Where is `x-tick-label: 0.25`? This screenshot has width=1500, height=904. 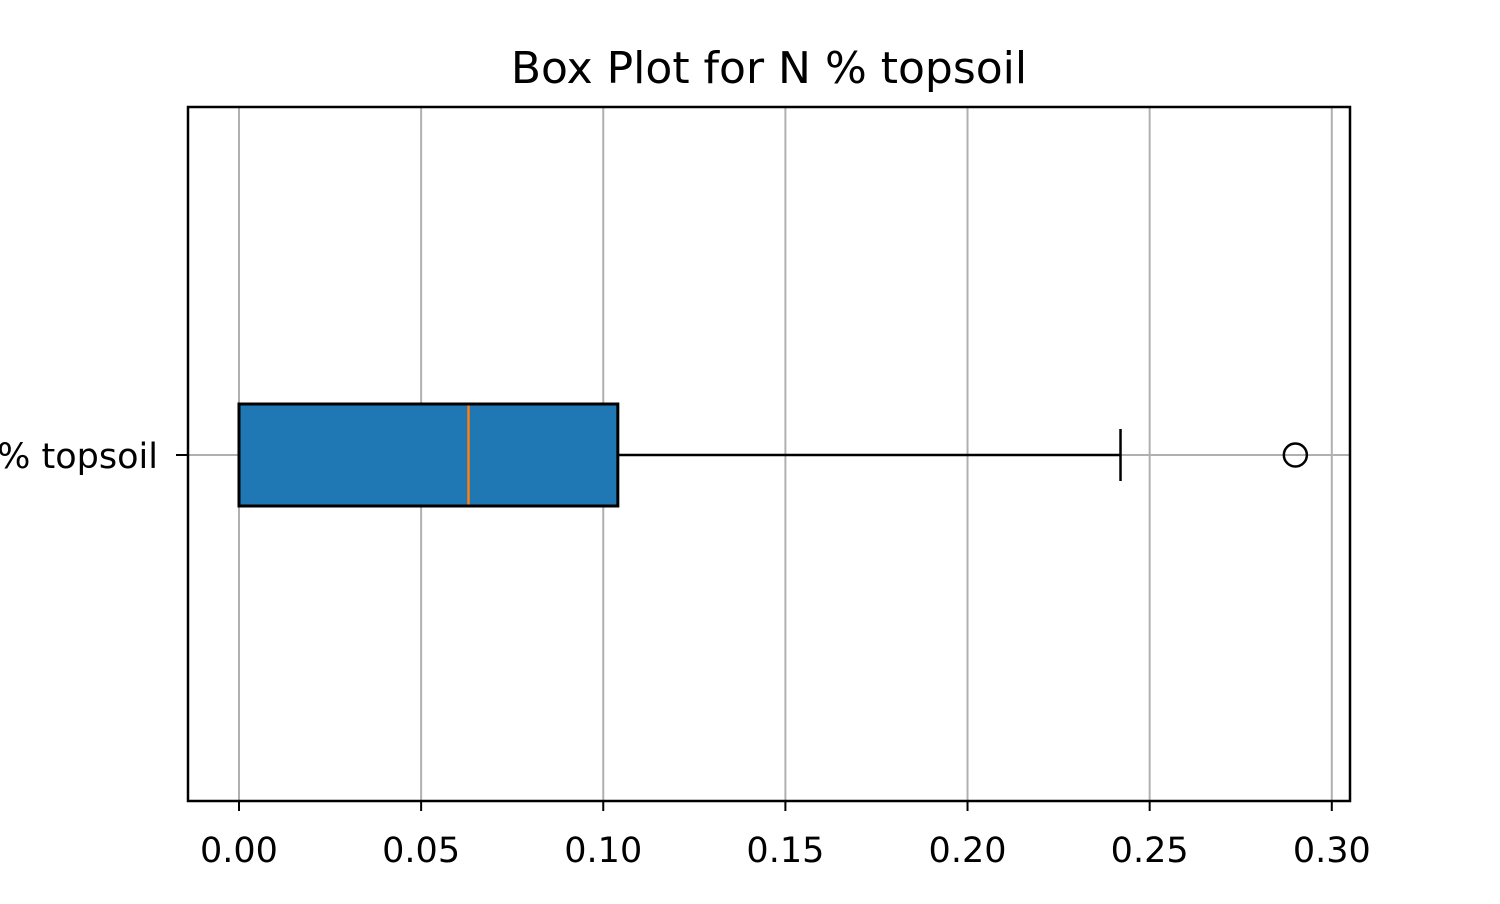 x-tick-label: 0.25 is located at coordinates (1150, 851).